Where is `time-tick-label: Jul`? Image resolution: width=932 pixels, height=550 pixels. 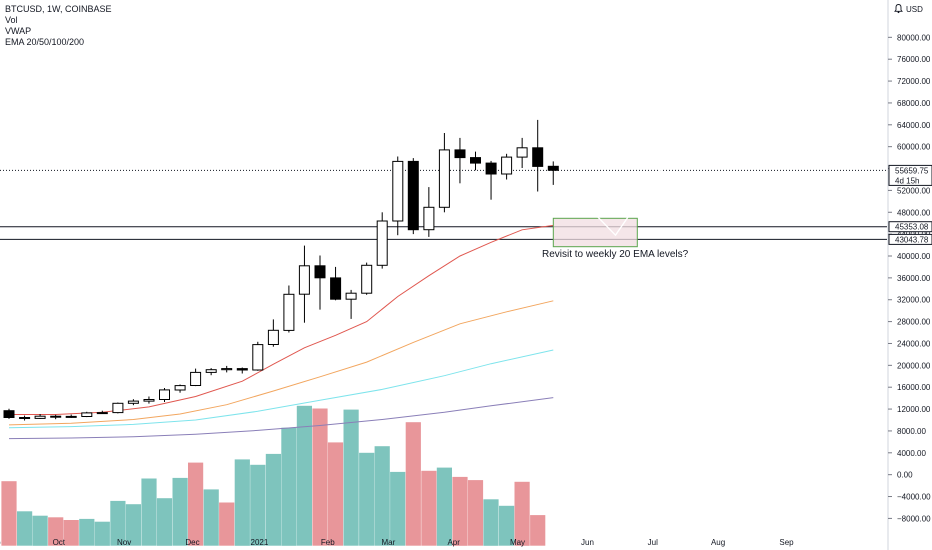
time-tick-label: Jul is located at coordinates (653, 542).